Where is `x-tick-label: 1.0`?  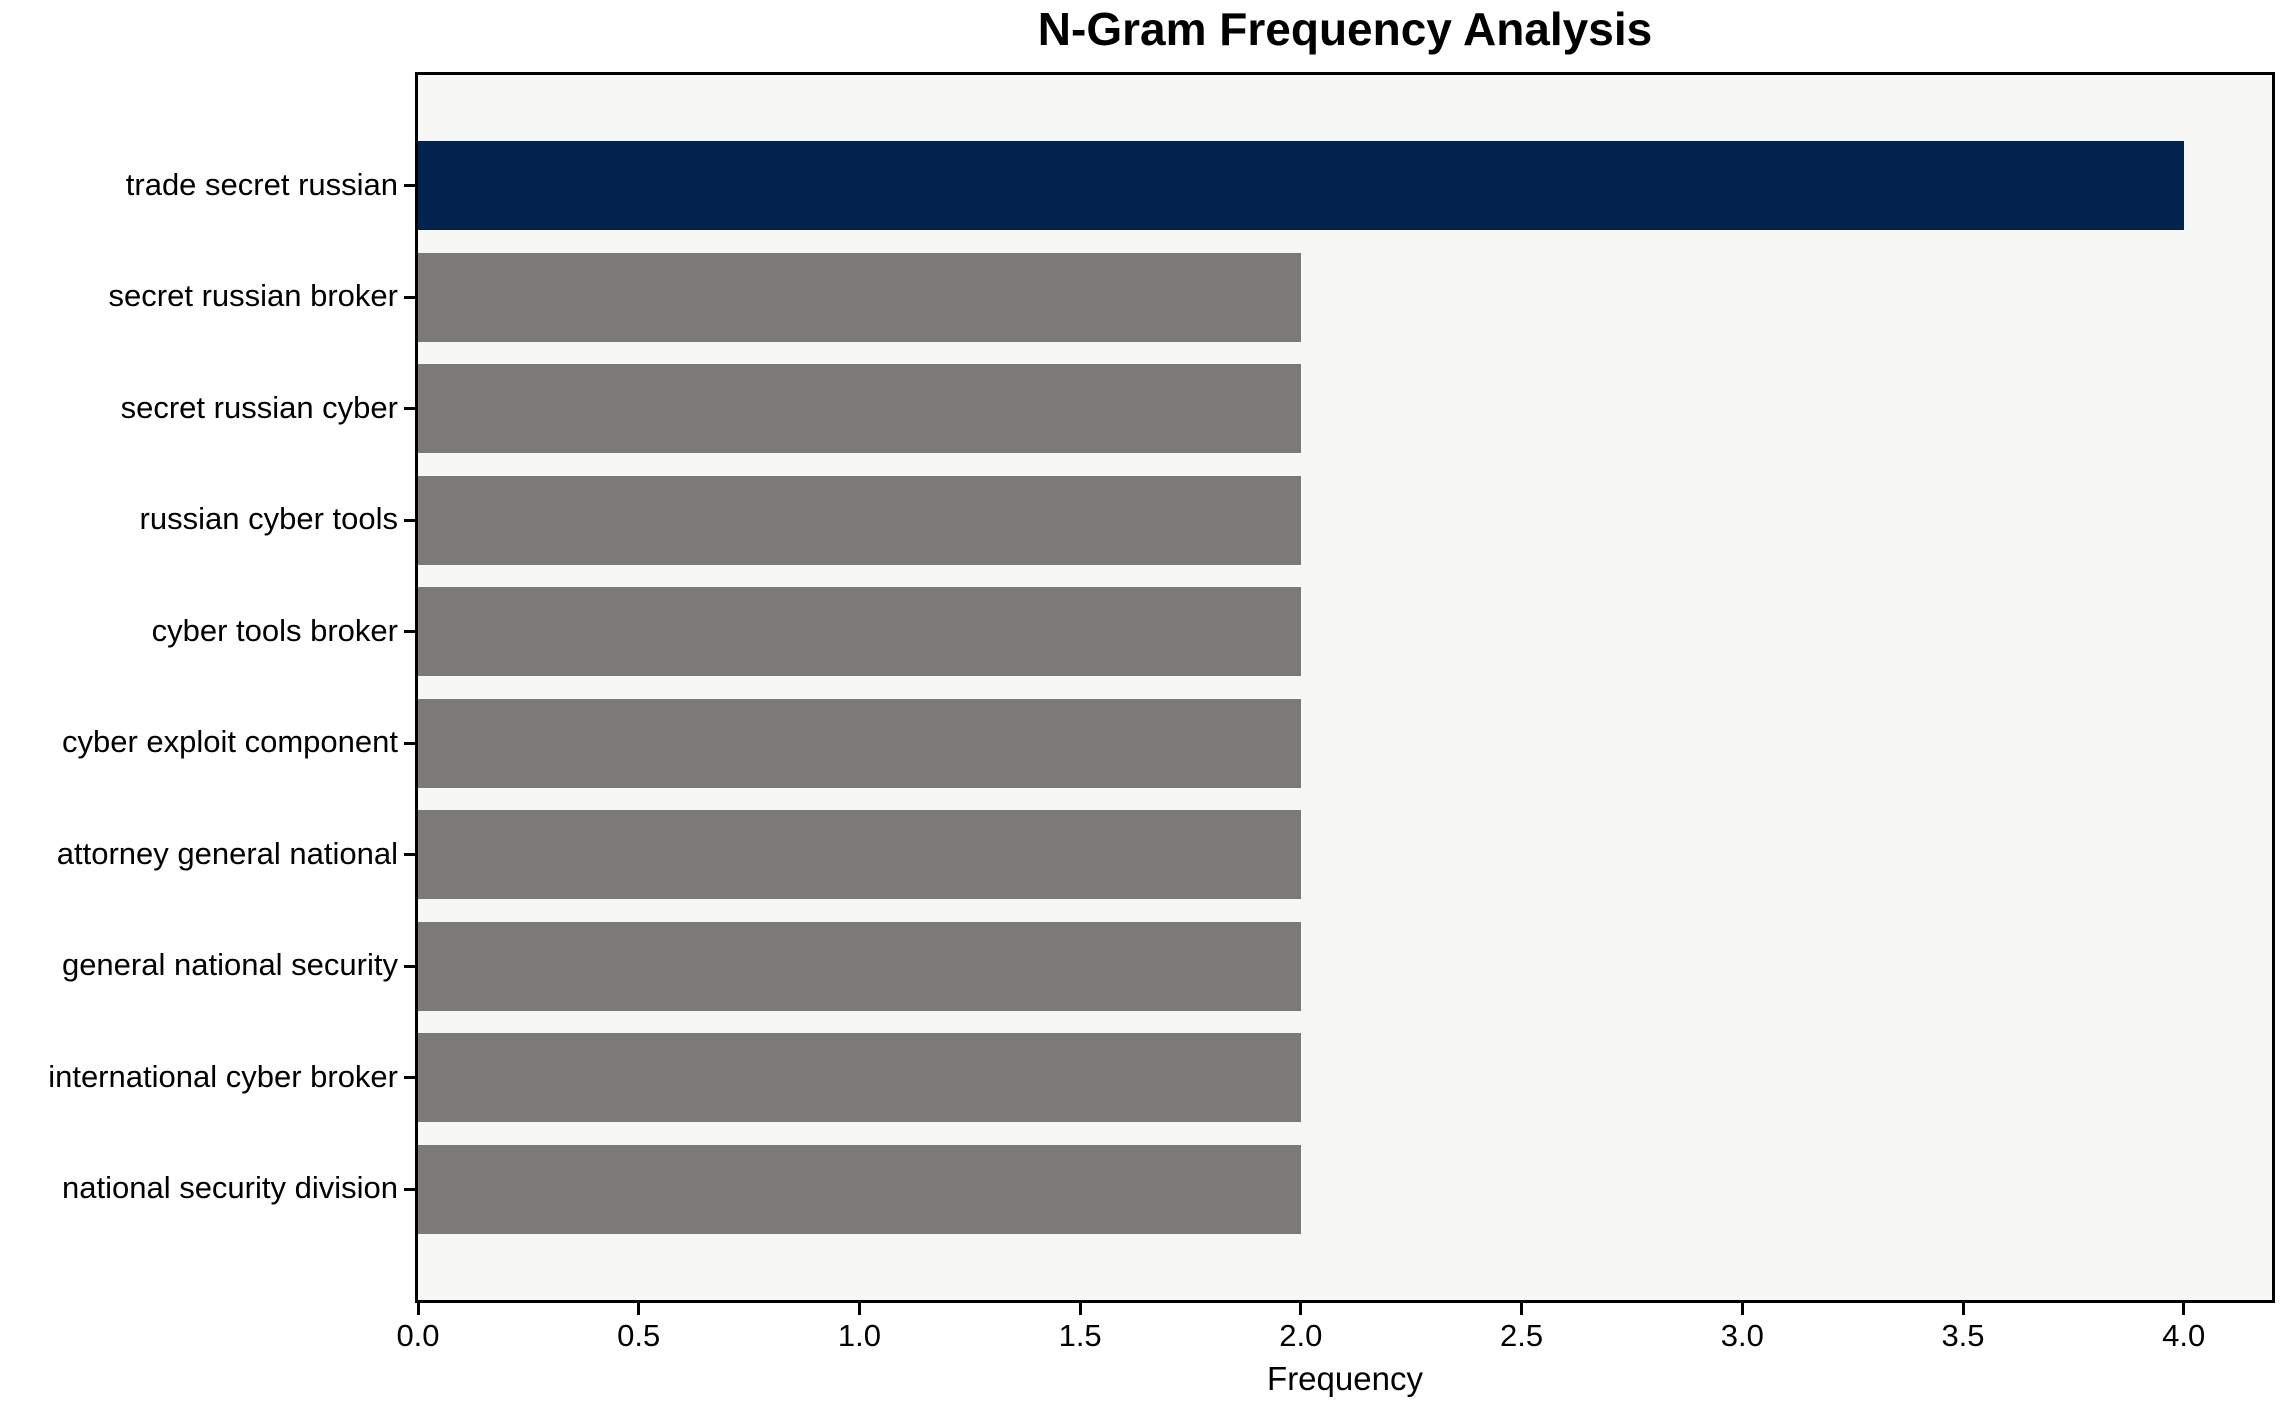 x-tick-label: 1.0 is located at coordinates (859, 1335).